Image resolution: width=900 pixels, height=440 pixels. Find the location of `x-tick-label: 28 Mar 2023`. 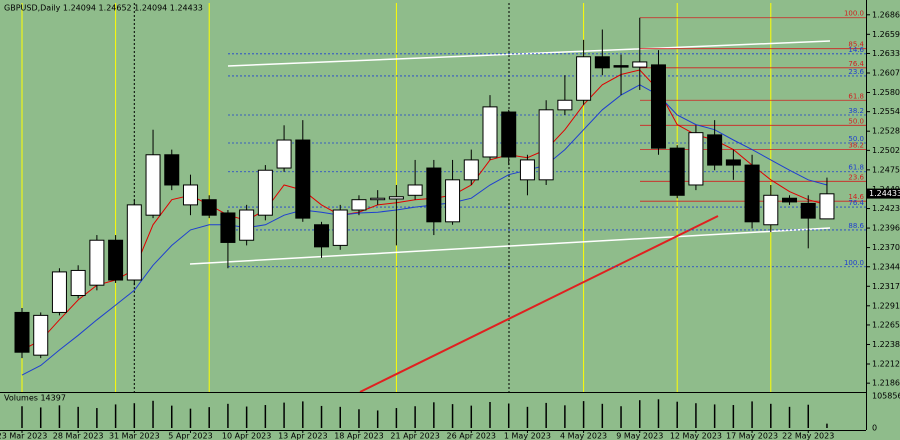

x-tick-label: 28 Mar 2023 is located at coordinates (78, 436).